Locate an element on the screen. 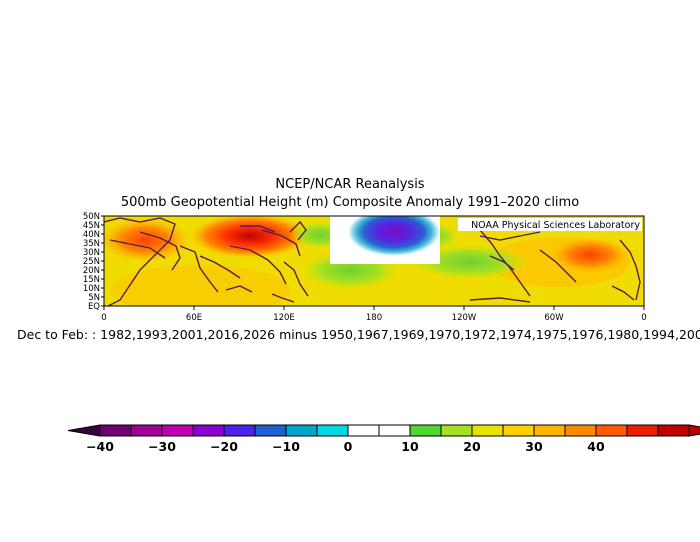  lon-labels: 0 60E 120E 180 120W 60W 0 is located at coordinates (373, 318).